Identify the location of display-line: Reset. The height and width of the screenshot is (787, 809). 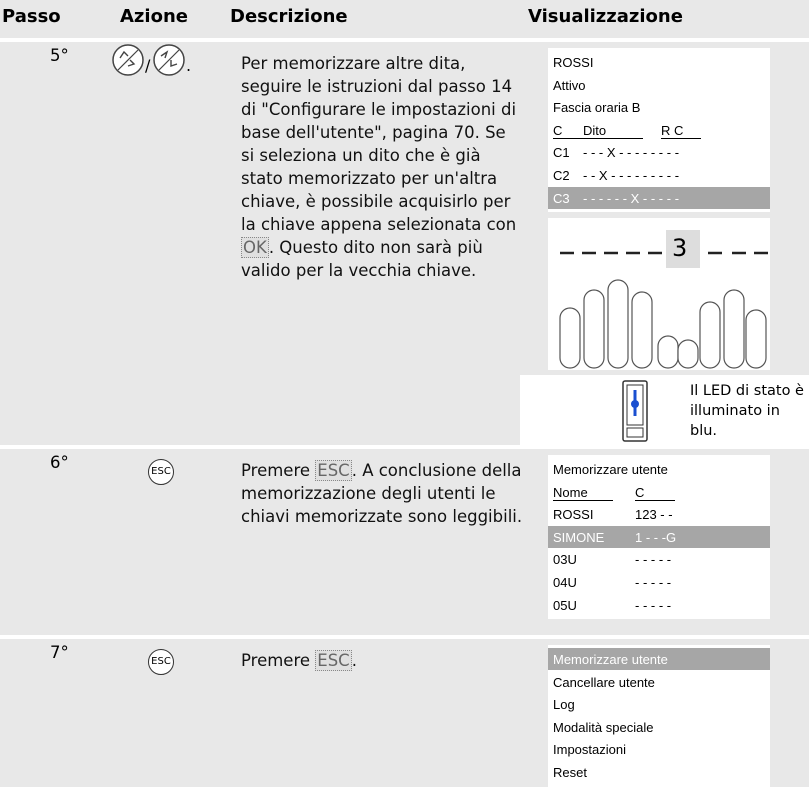
(659, 772).